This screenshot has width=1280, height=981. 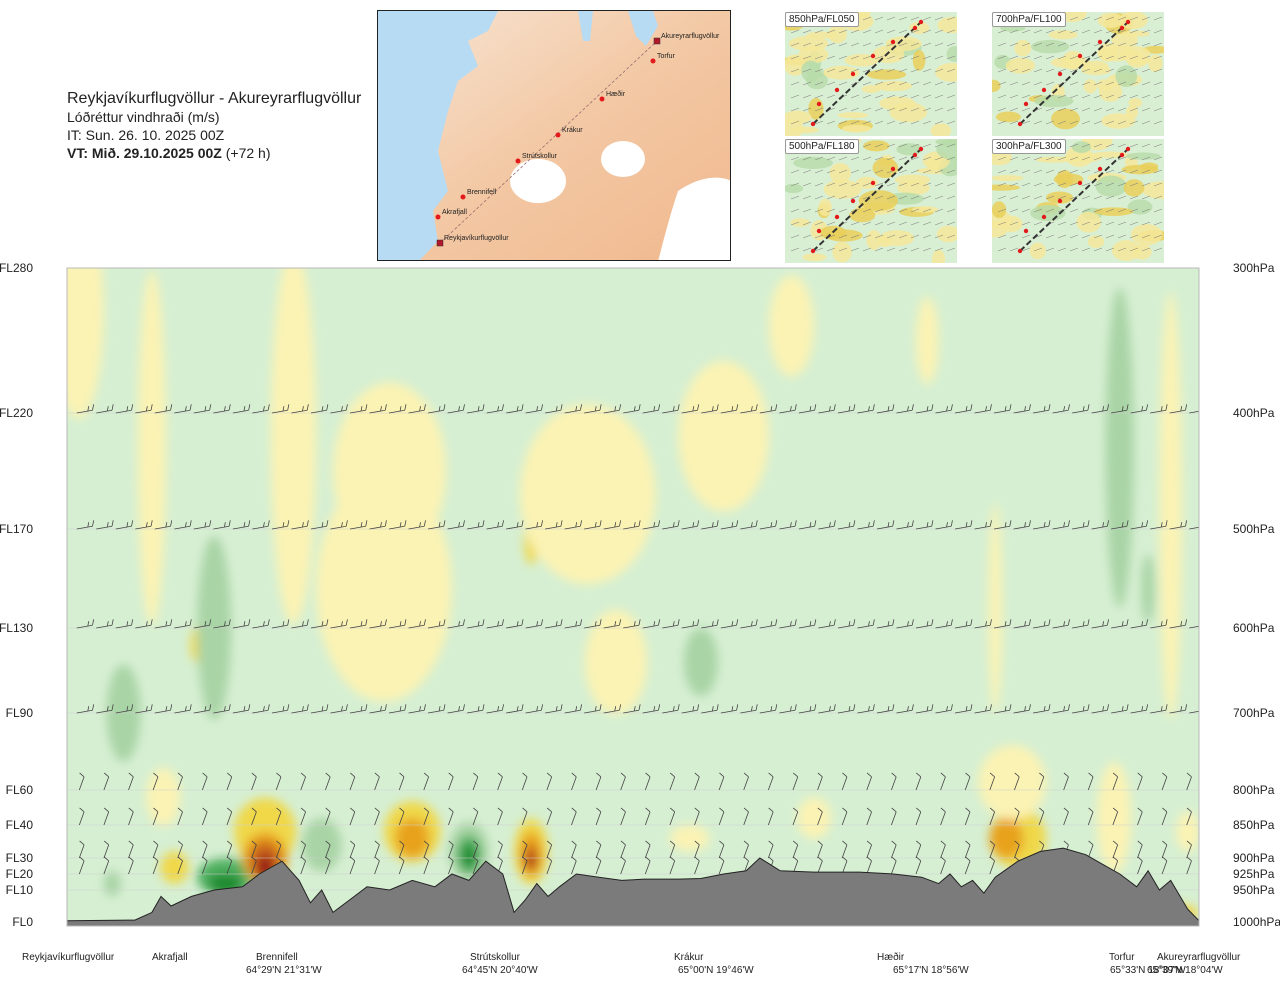 I want to click on mini-map-850: 850hPa/FL050, so click(x=871, y=74).